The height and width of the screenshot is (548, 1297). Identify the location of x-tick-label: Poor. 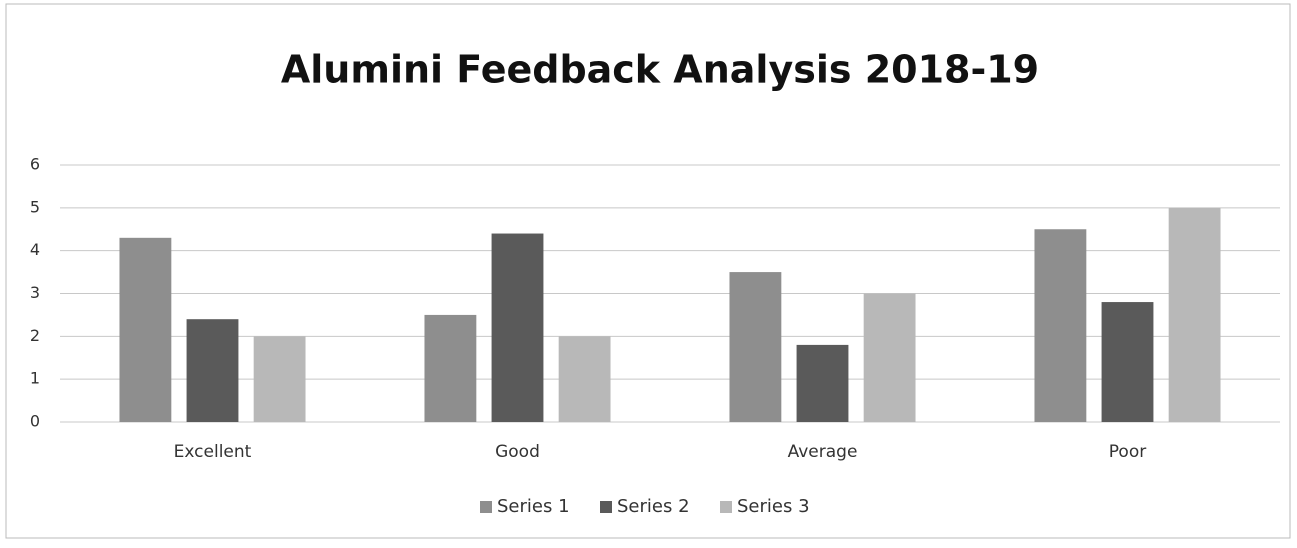
(1127, 452).